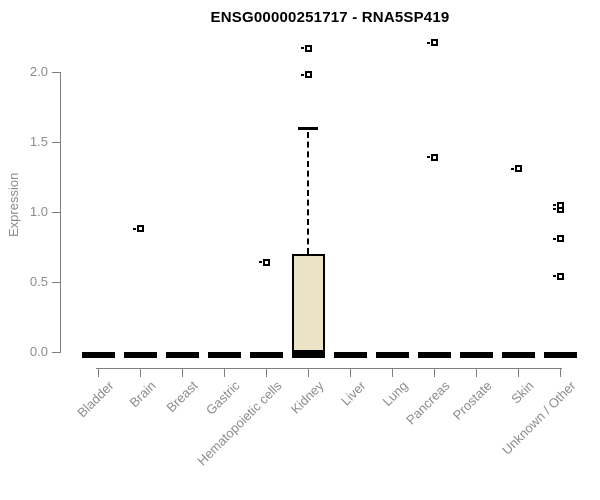  Describe the element at coordinates (308, 193) in the screenshot. I see `whisker-line` at that location.